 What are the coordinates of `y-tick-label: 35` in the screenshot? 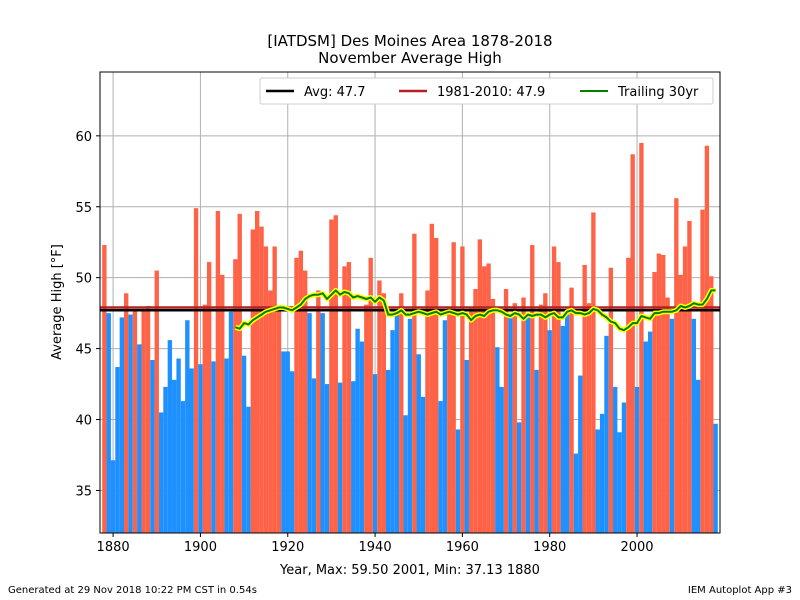 It's located at (83, 491).